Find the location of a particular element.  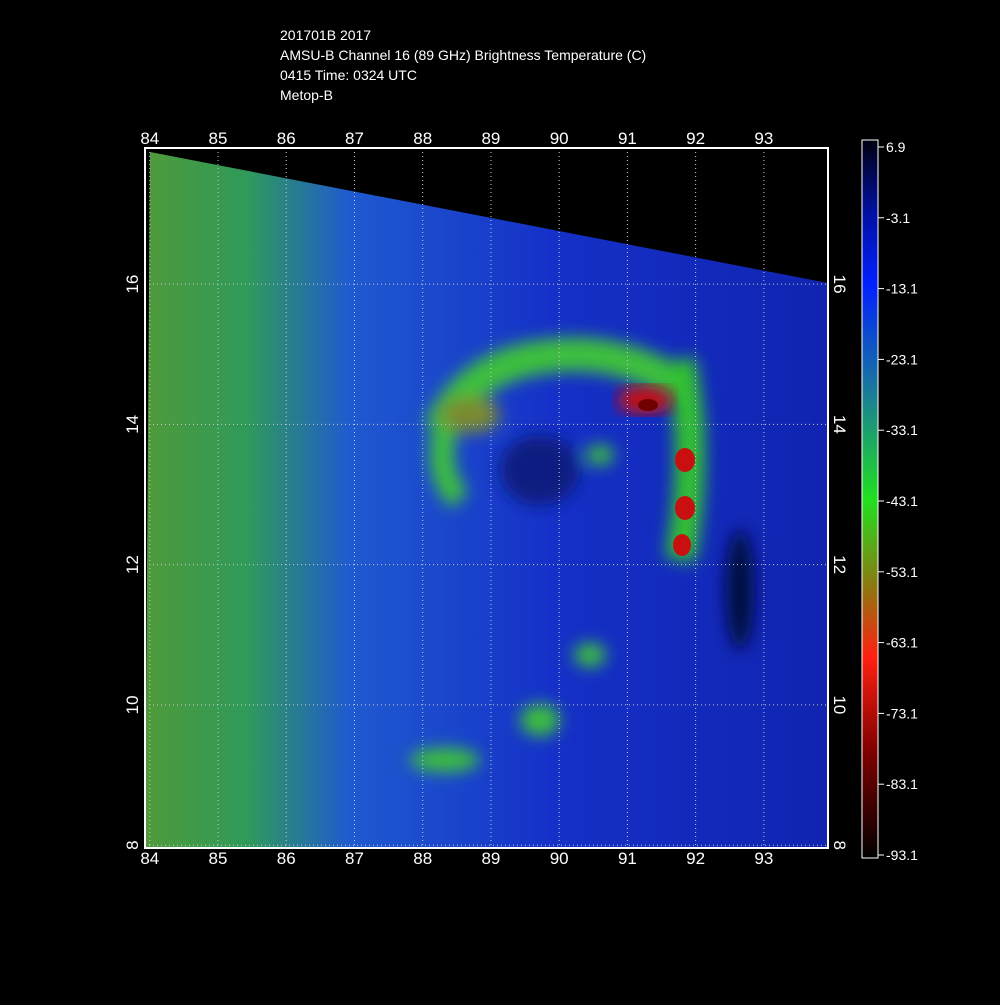

colorbar-label: -33.1 is located at coordinates (902, 430).